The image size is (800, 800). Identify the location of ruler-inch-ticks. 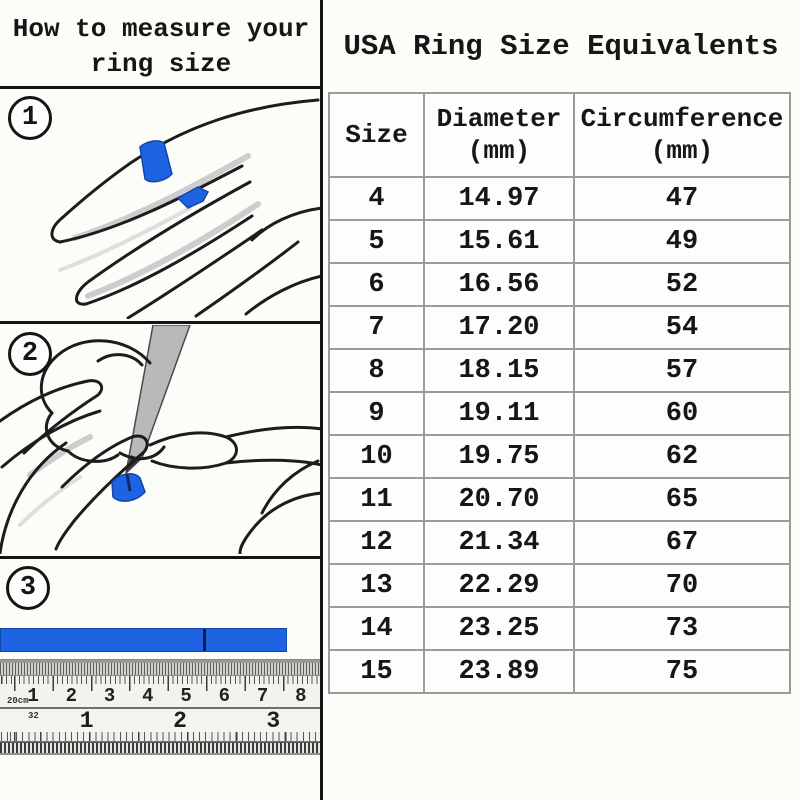
(160, 737).